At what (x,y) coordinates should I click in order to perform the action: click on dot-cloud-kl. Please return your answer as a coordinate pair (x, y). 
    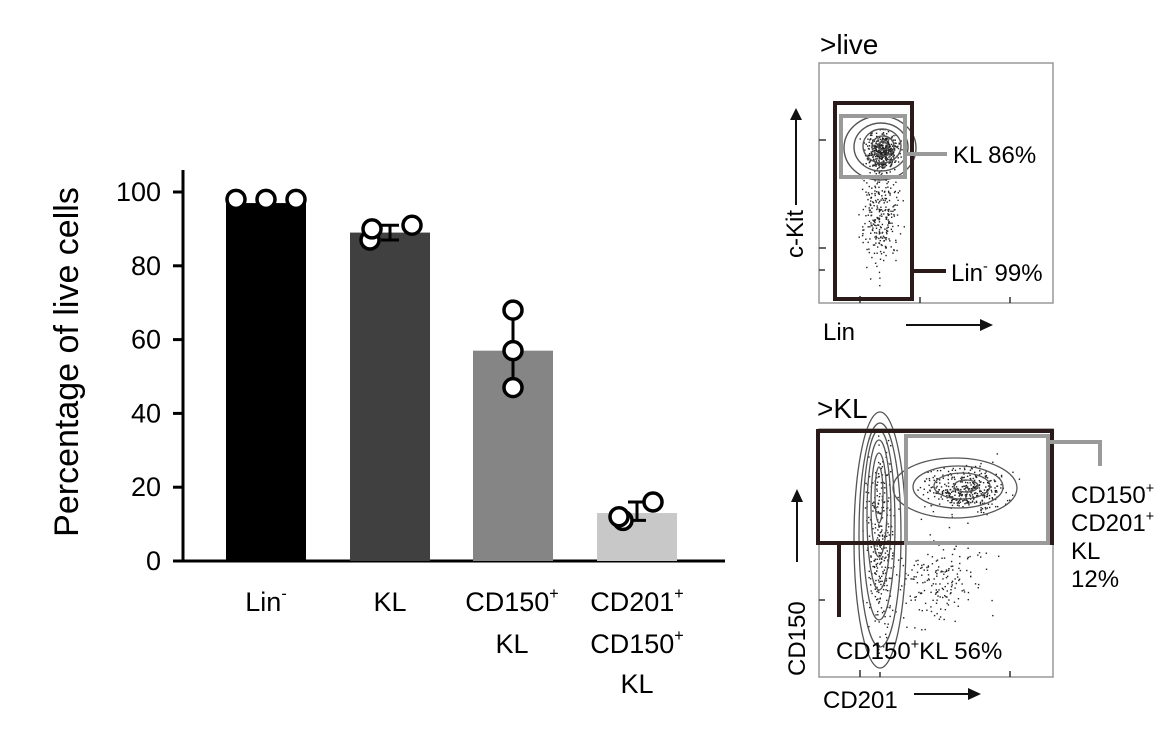
    Looking at the image, I should click on (941, 544).